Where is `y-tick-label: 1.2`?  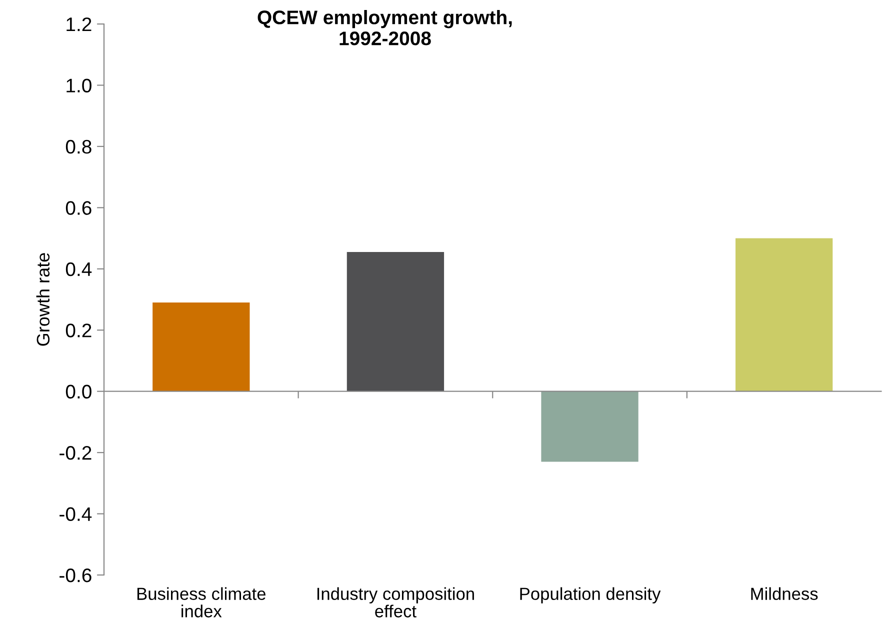 y-tick-label: 1.2 is located at coordinates (79, 24).